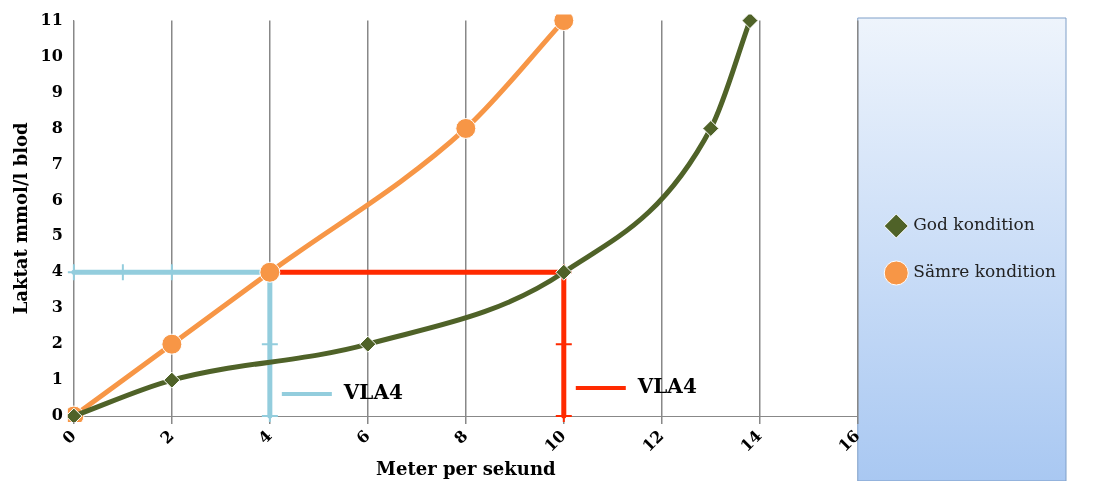  I want to click on y-tick-label: 6, so click(57, 199).